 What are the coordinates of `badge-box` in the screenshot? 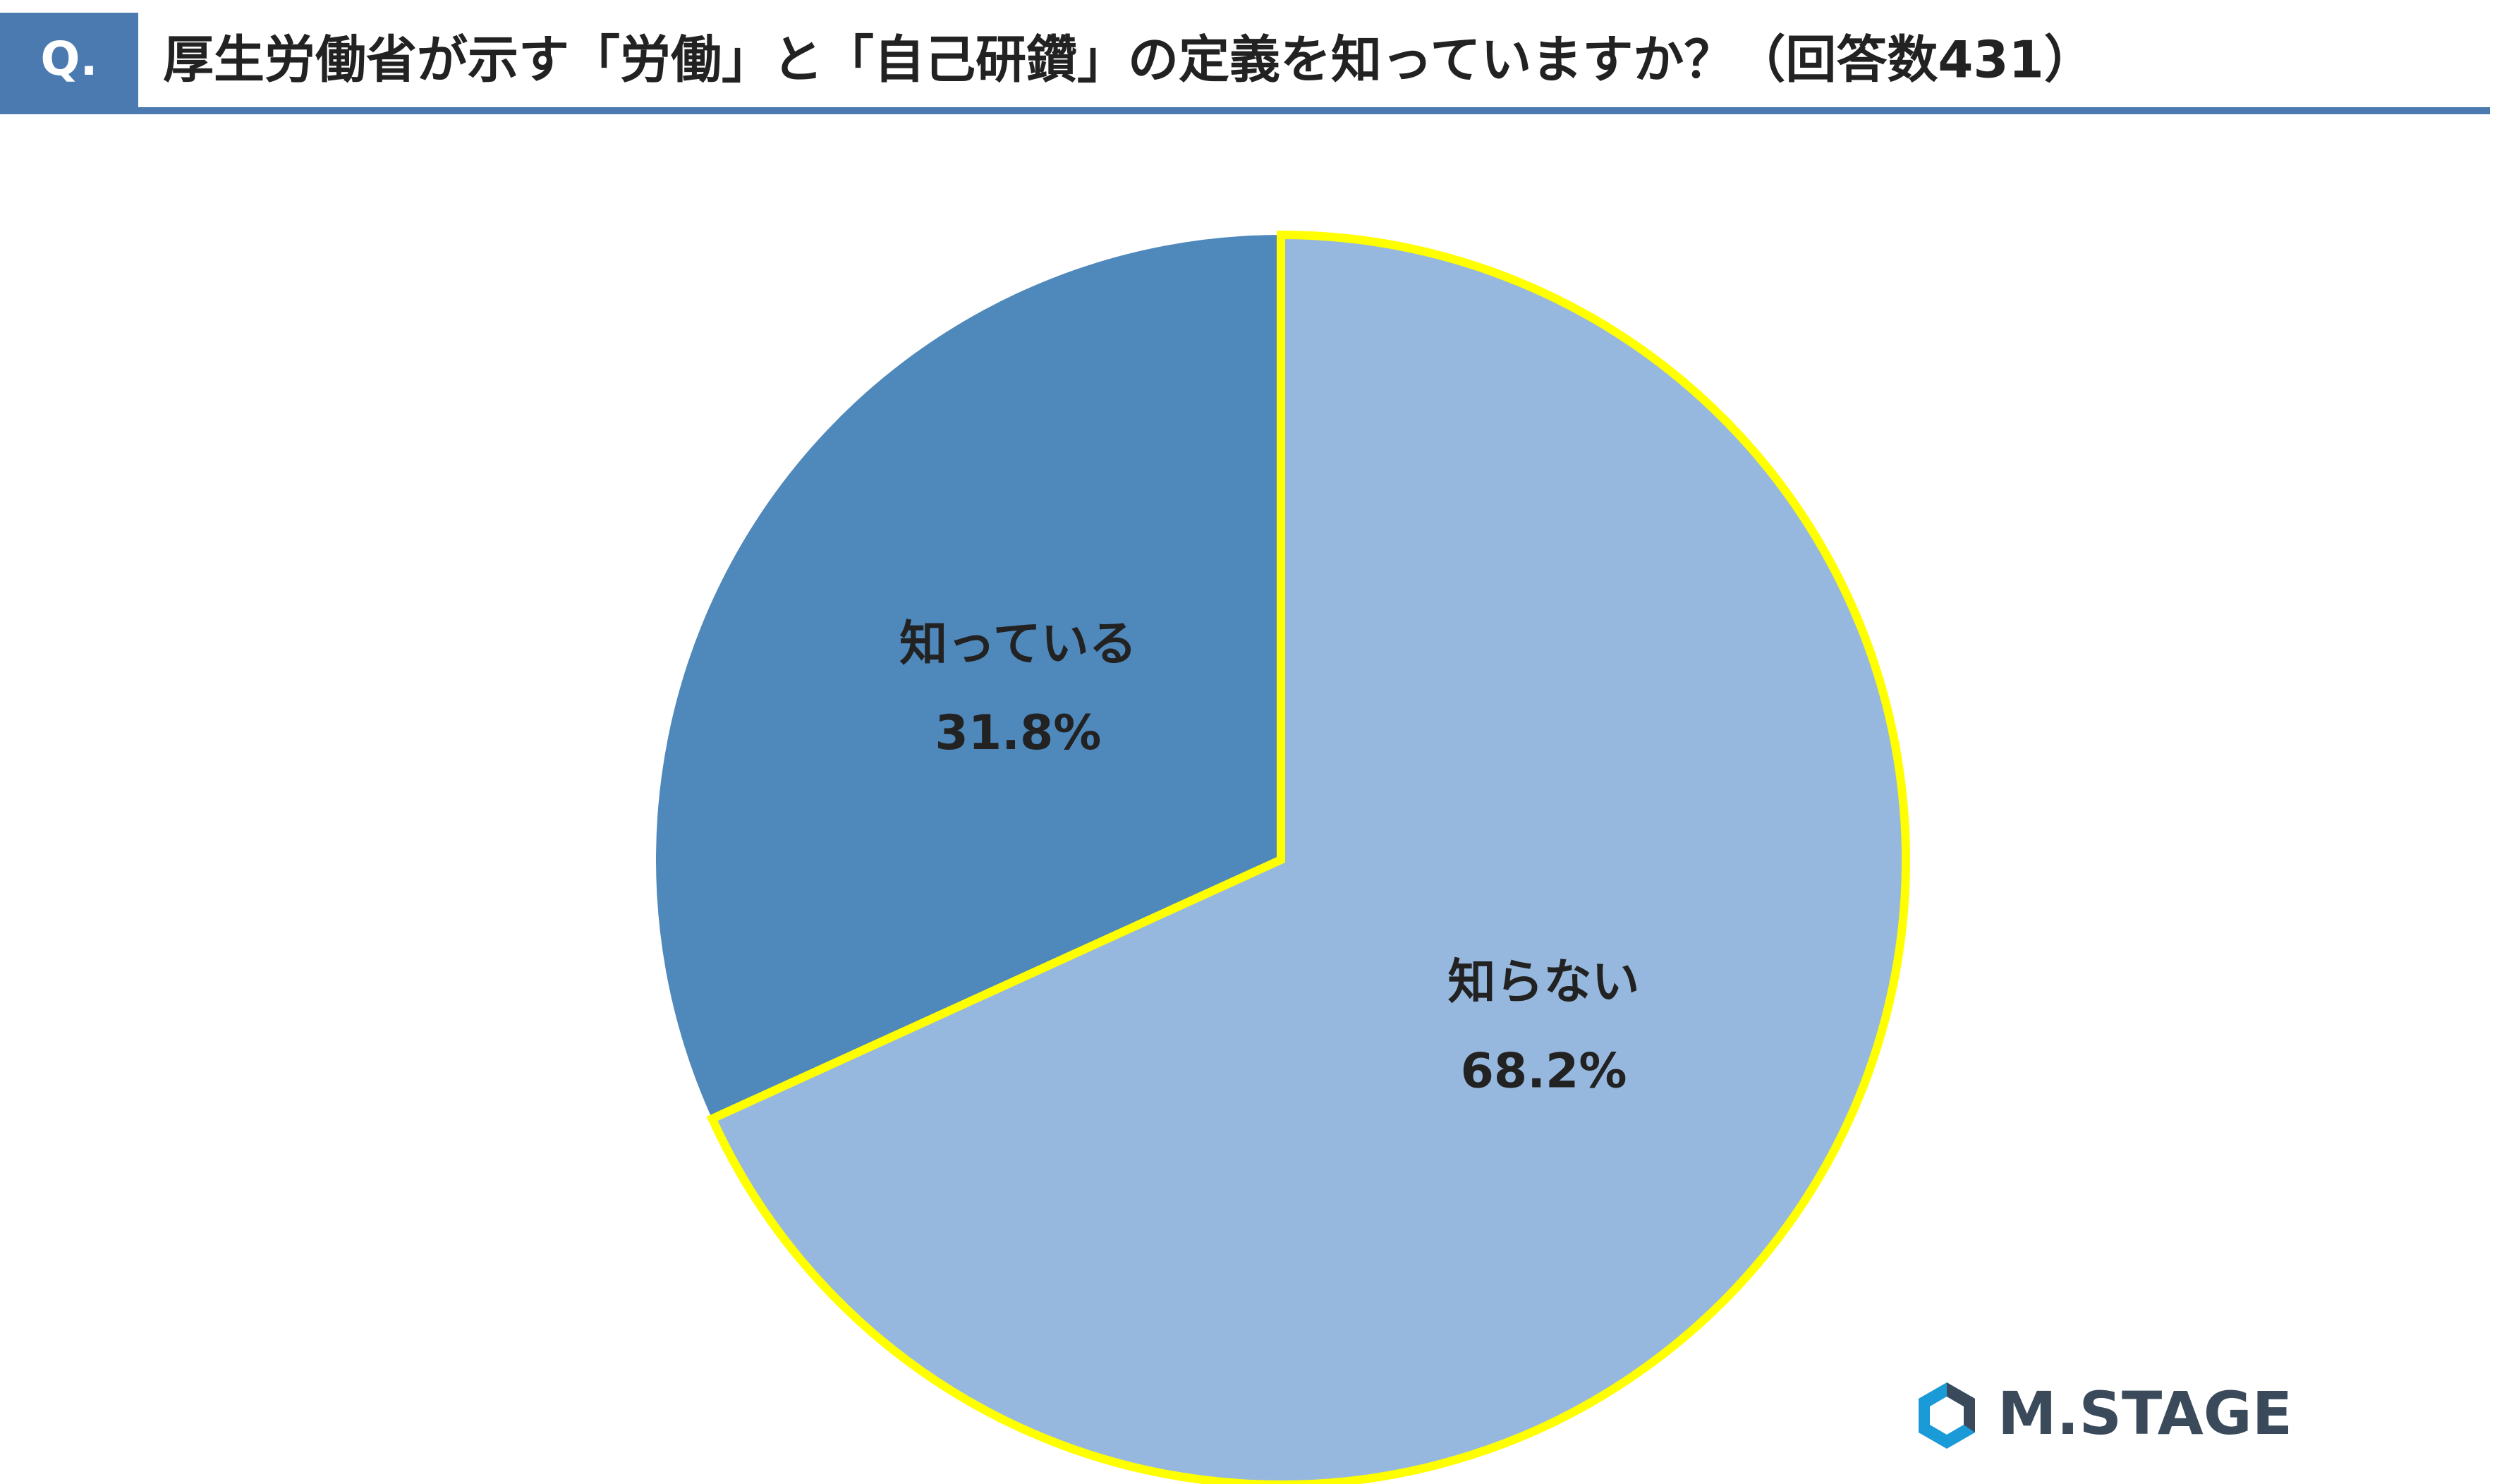 It's located at (69, 61).